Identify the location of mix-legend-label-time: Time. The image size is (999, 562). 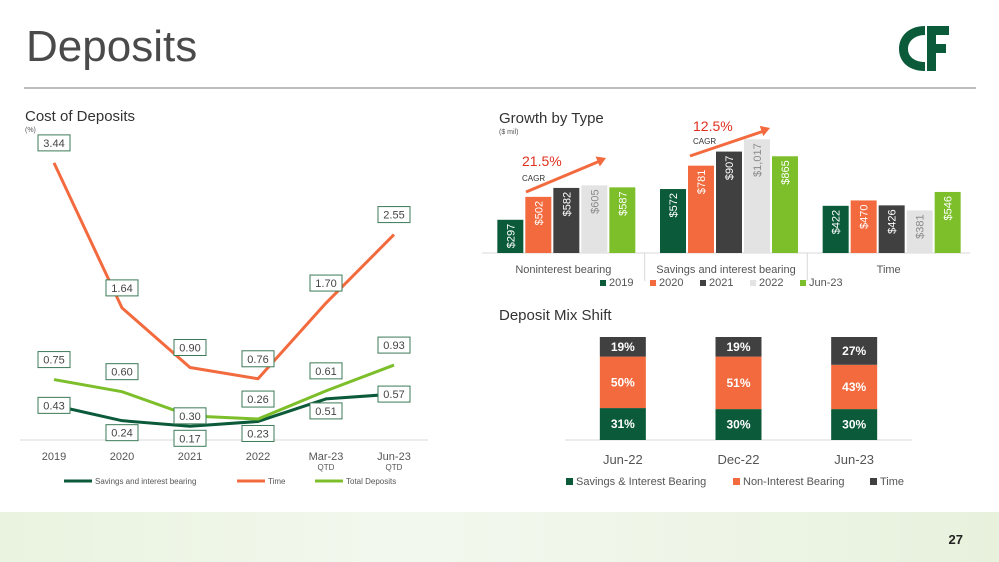
(892, 482).